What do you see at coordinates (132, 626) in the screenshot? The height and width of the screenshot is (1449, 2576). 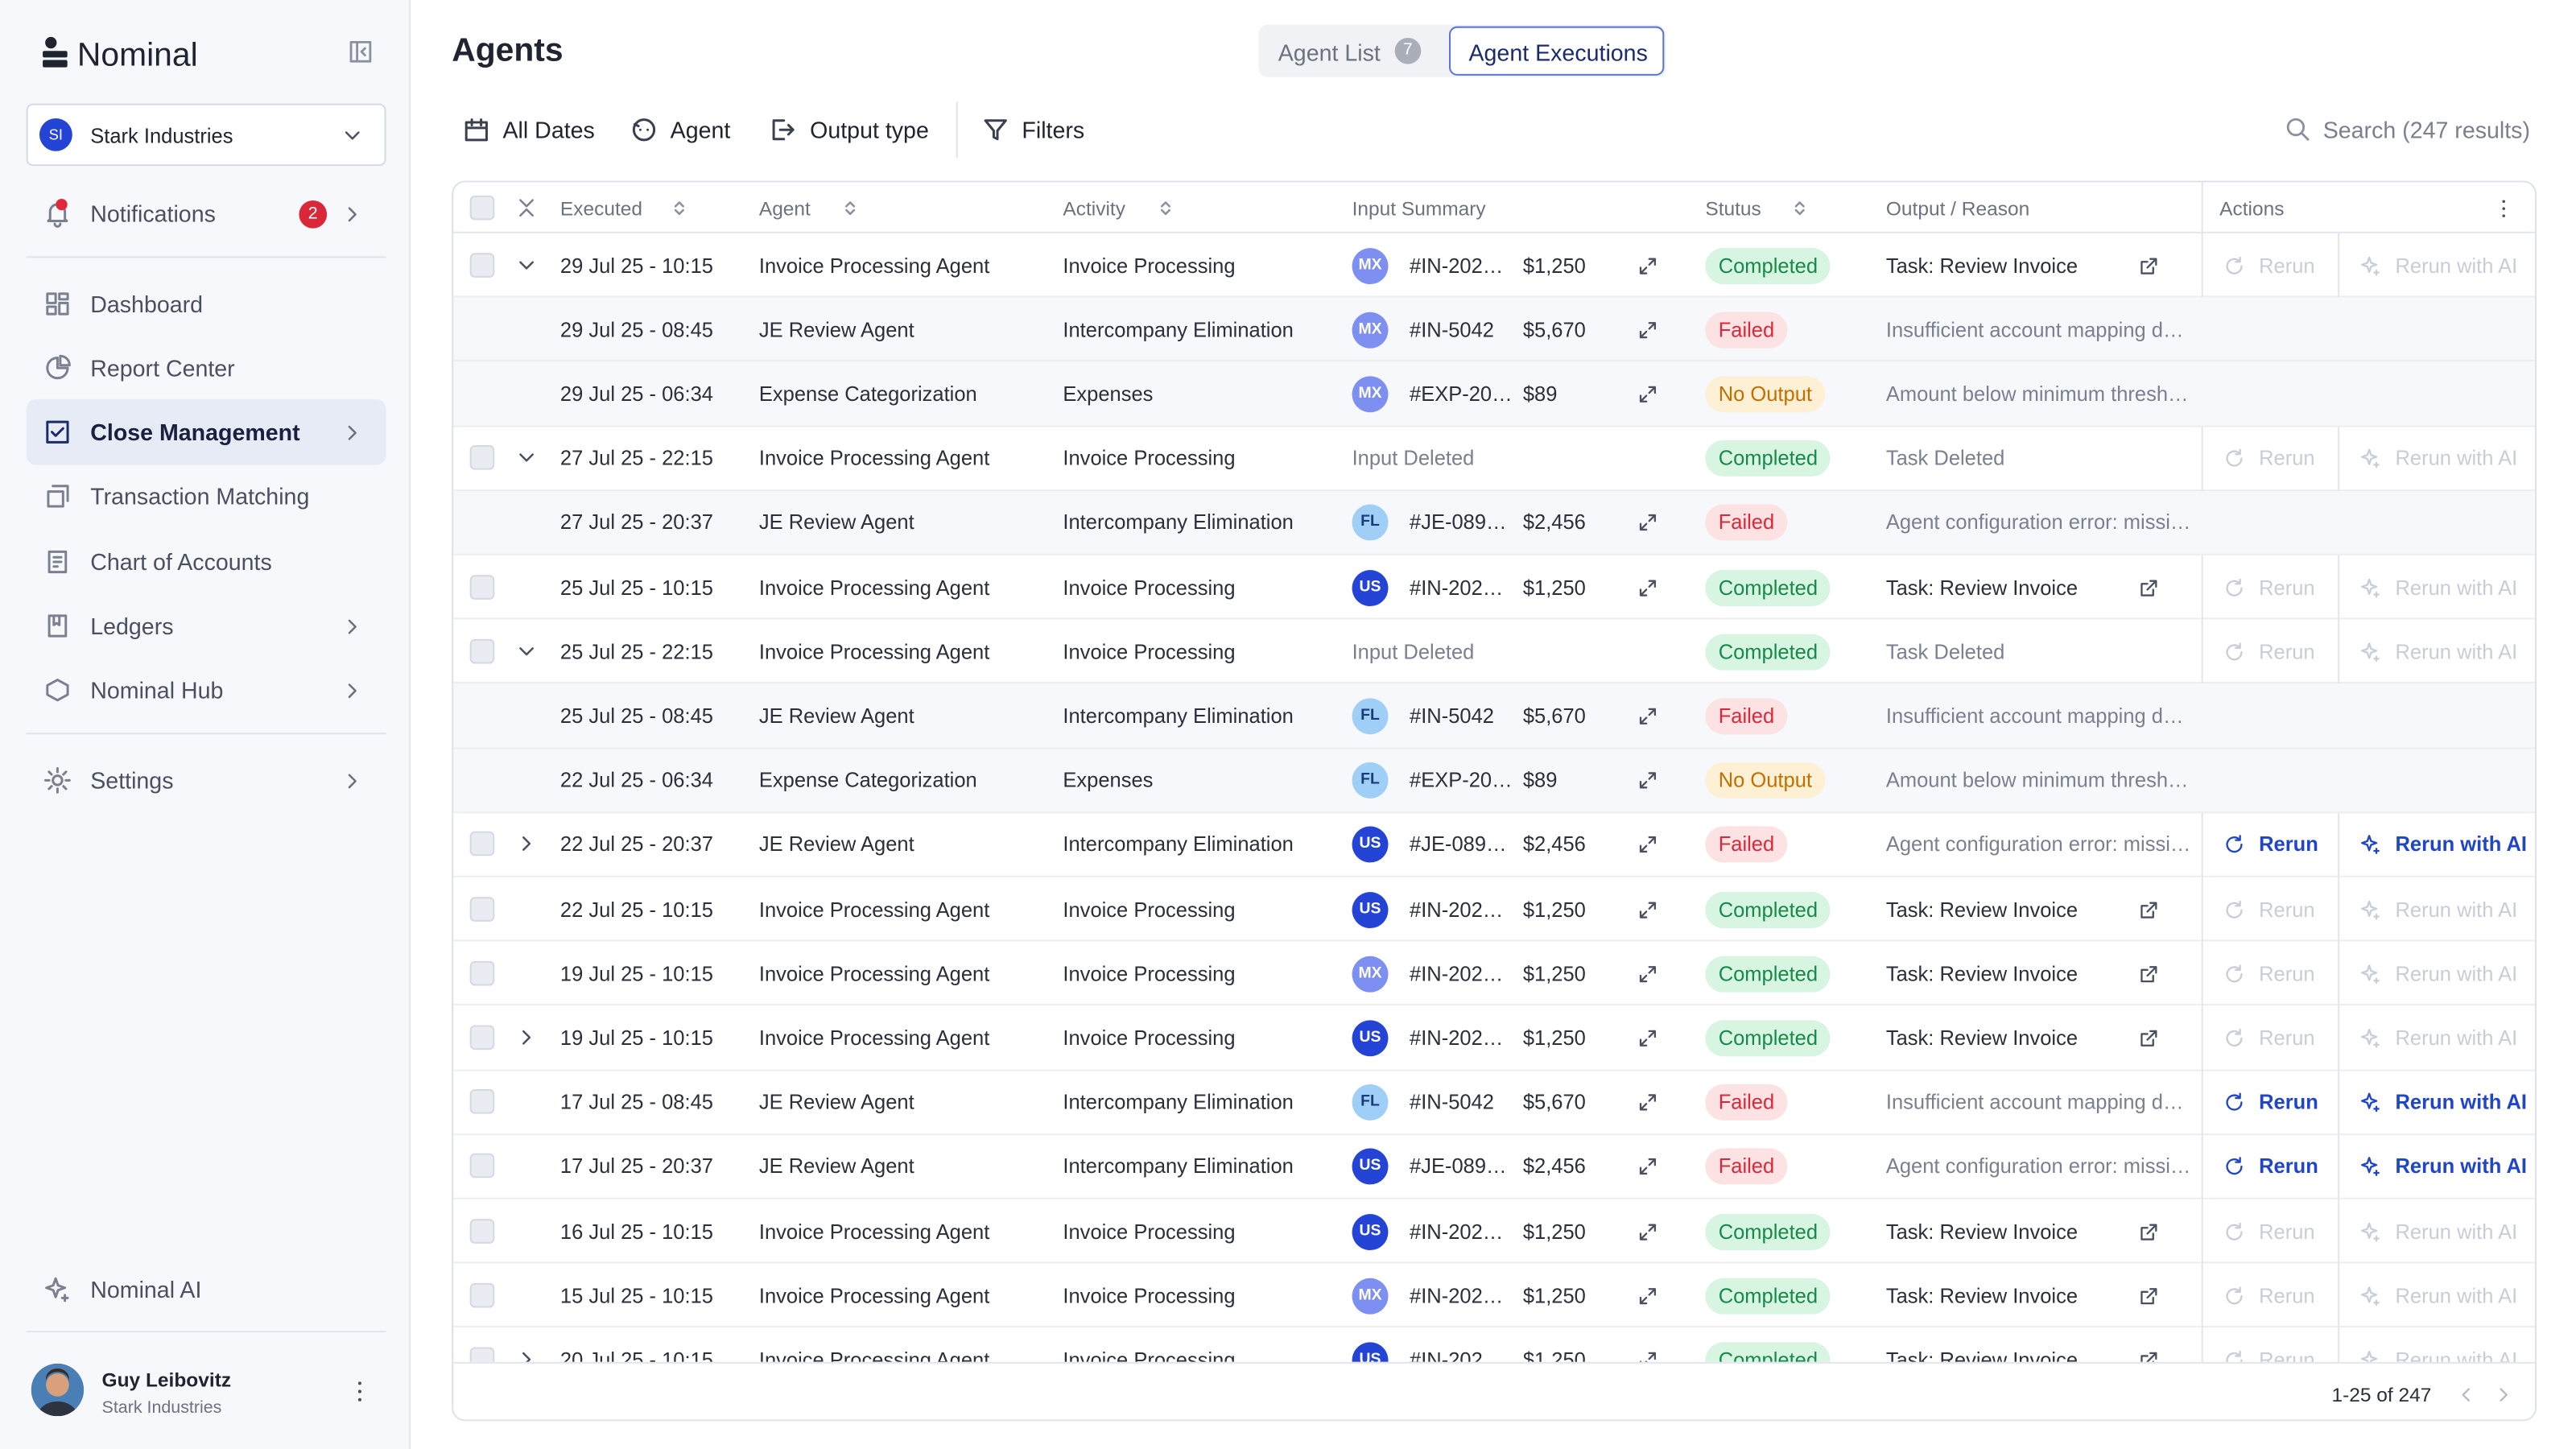 I see `nav-label: Ledgers` at bounding box center [132, 626].